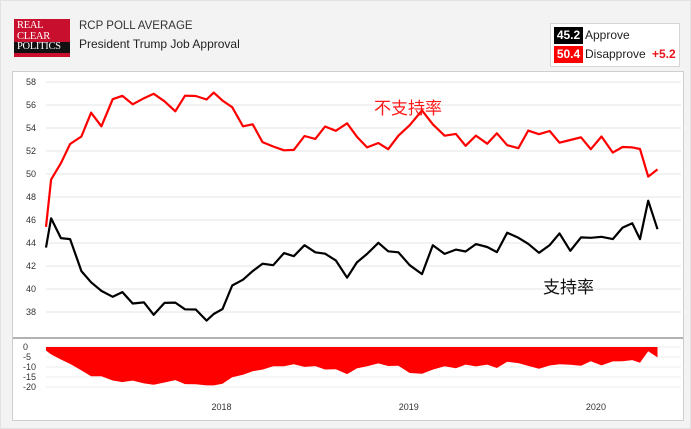 This screenshot has height=429, width=691. I want to click on logo-line-2: CLEAR, so click(33, 36).